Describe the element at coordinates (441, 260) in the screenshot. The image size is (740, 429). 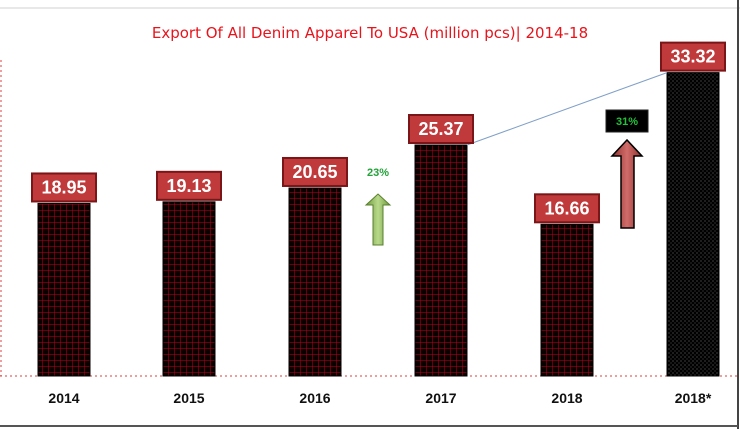
I see `bar-2017` at that location.